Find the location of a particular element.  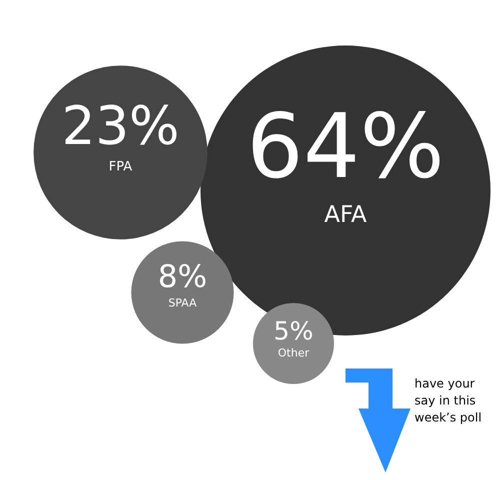

category-label: FPA is located at coordinates (120, 166).